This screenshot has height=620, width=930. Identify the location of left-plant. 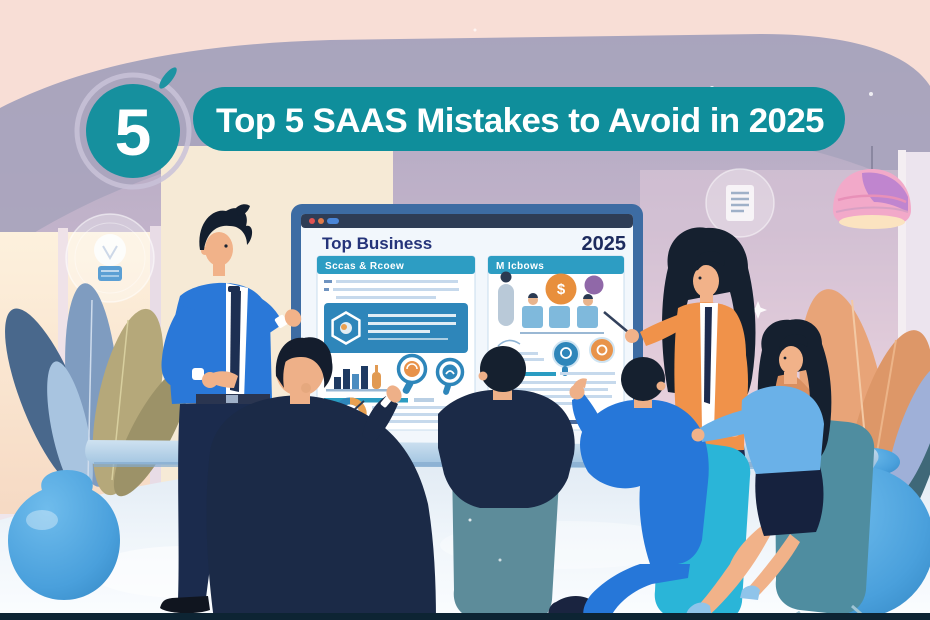
(98, 441).